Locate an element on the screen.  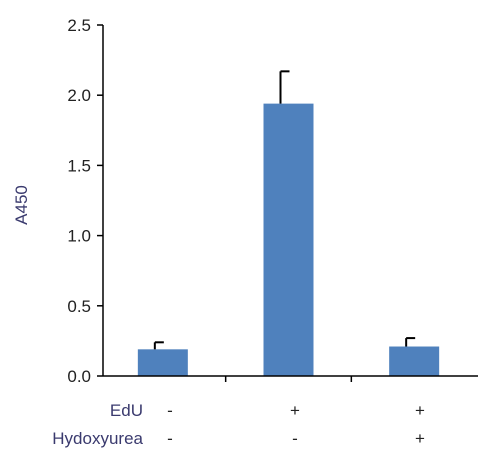
y-tick-label: 0.5 is located at coordinates (79, 306).